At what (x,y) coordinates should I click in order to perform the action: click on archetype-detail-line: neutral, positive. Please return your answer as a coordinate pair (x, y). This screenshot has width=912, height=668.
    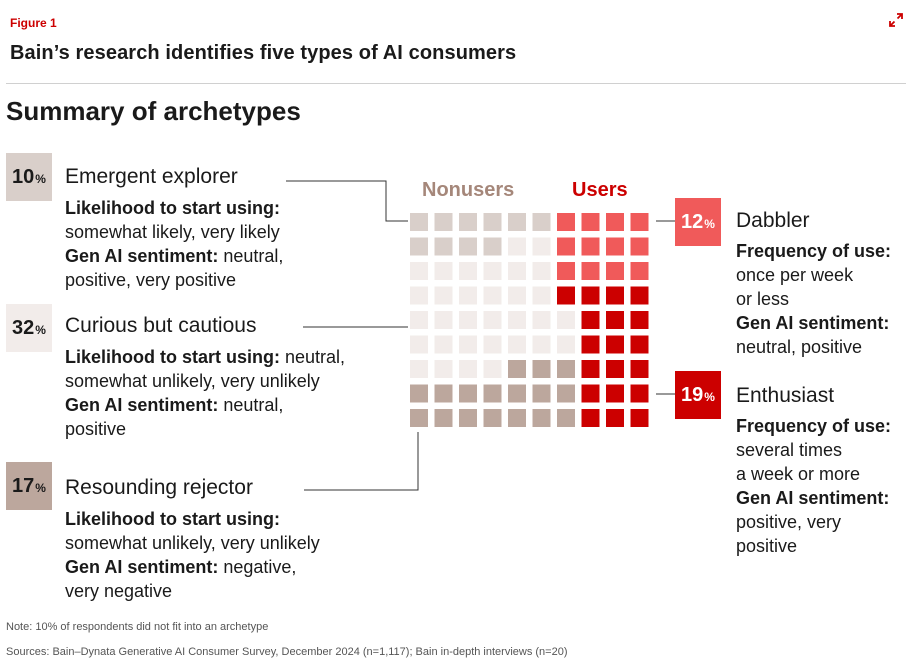
    Looking at the image, I should click on (813, 347).